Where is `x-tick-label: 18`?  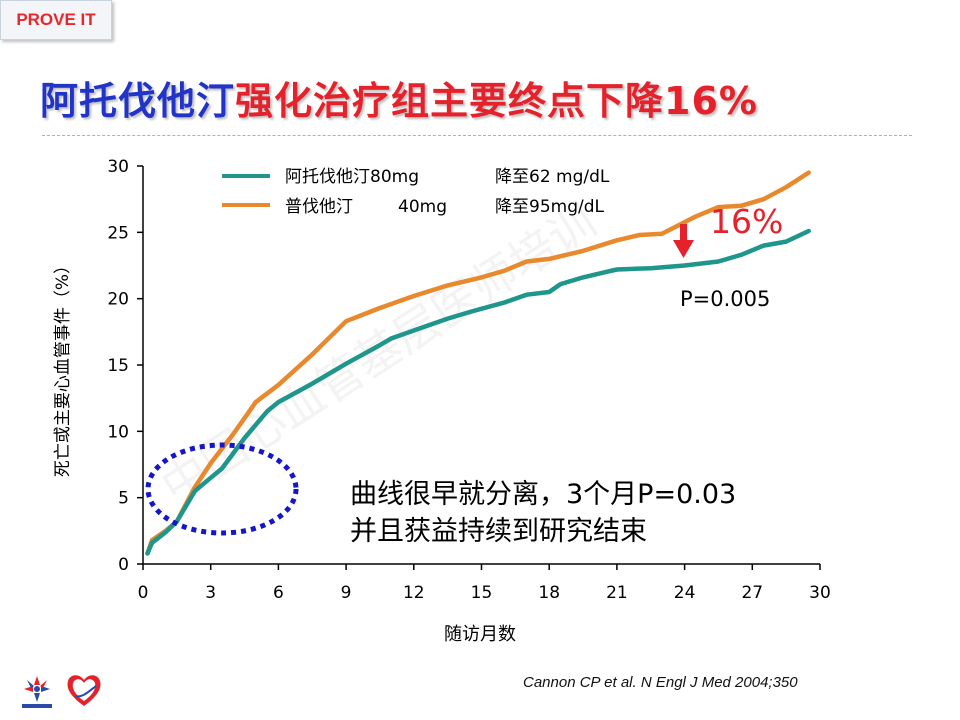 x-tick-label: 18 is located at coordinates (549, 593).